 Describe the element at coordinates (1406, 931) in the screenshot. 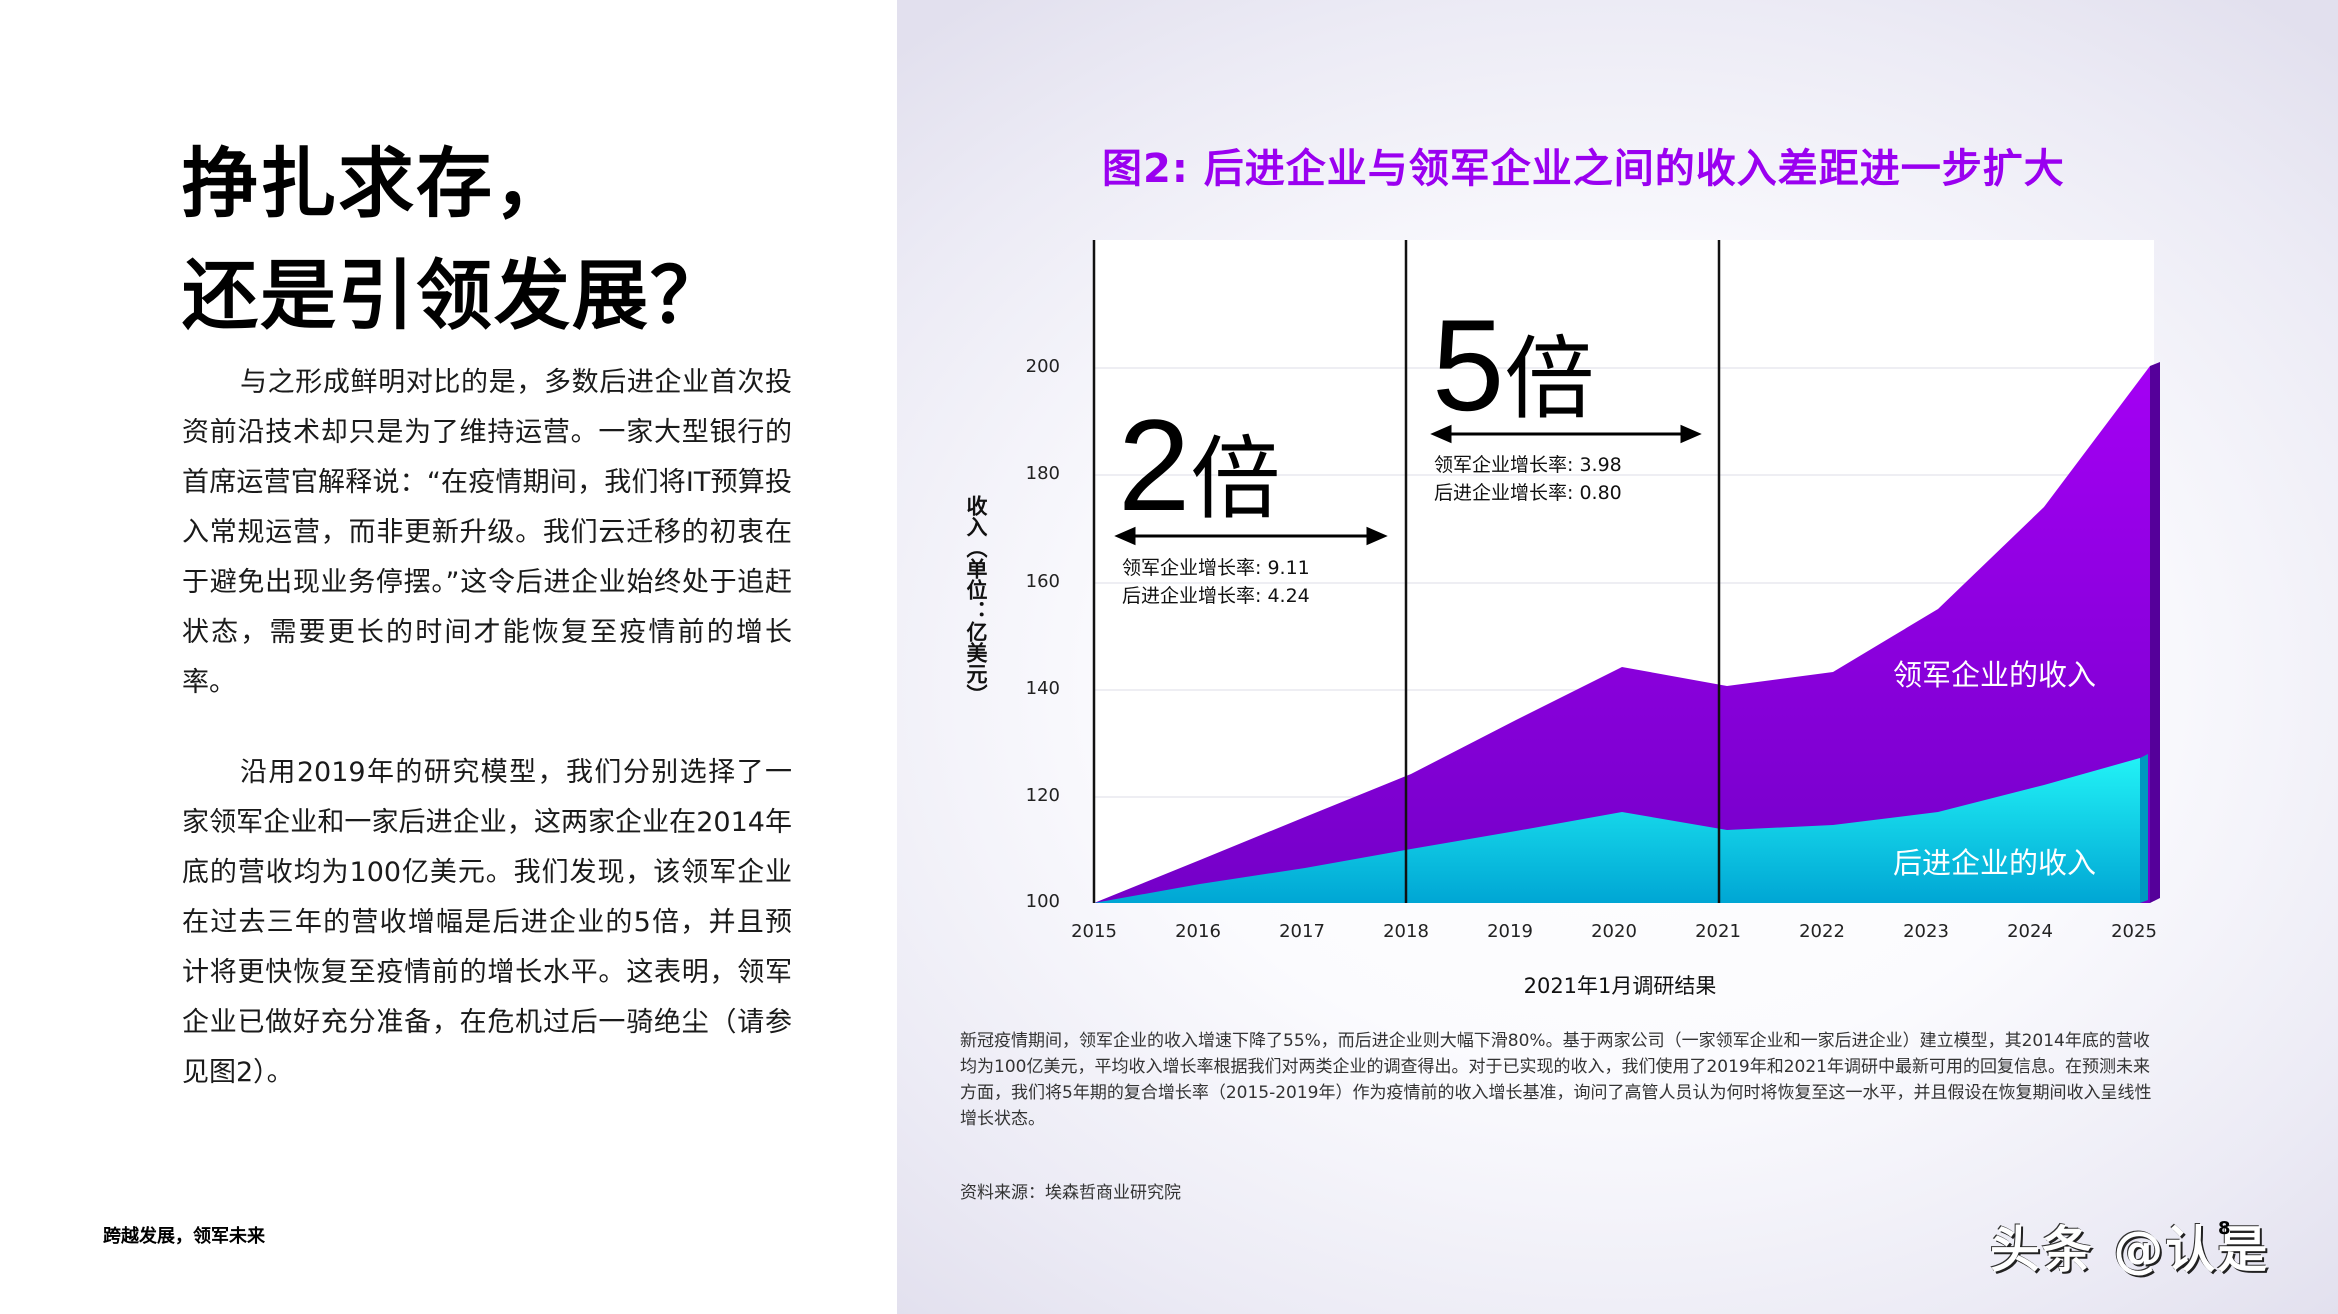

I see `x-tick-2018: 2018` at that location.